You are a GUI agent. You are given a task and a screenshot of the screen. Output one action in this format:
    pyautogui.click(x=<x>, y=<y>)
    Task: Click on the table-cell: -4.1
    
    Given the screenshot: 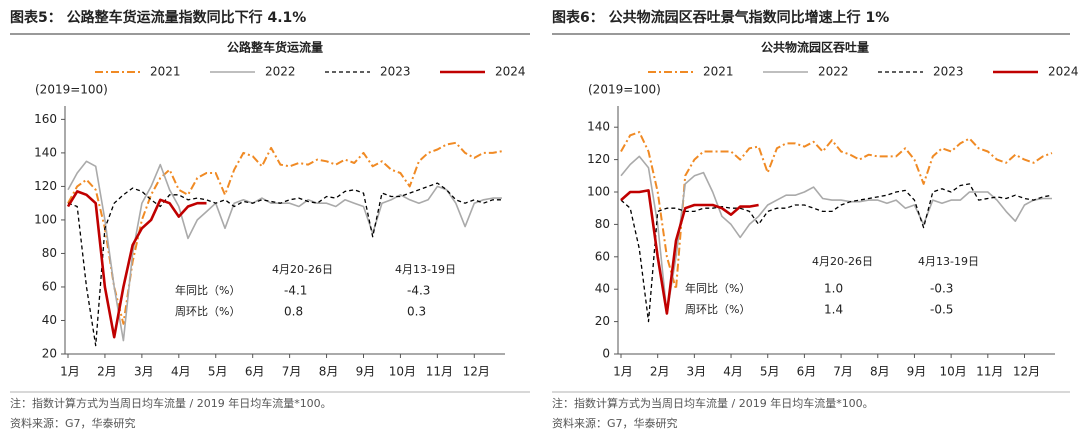 What is the action you would take?
    pyautogui.click(x=295, y=291)
    